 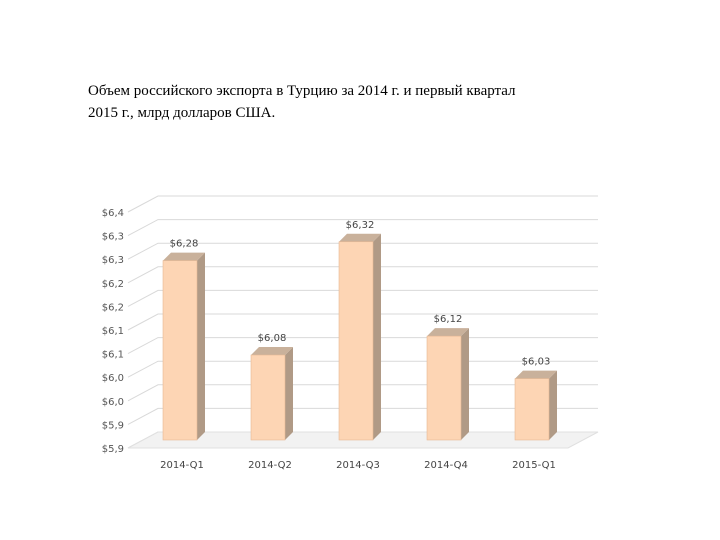 I want to click on x-tick-label: 2014-Q2, so click(x=270, y=465).